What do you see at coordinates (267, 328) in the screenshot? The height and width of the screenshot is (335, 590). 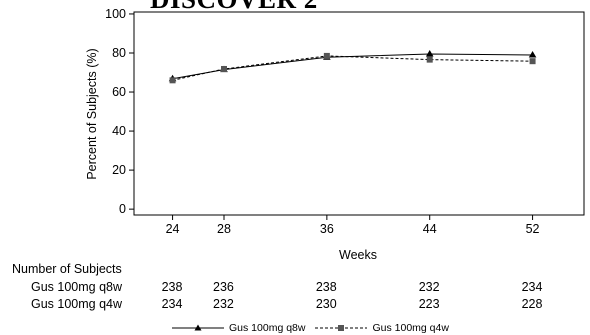 I see `legend-label-q8w: Gus 100mg q8w` at bounding box center [267, 328].